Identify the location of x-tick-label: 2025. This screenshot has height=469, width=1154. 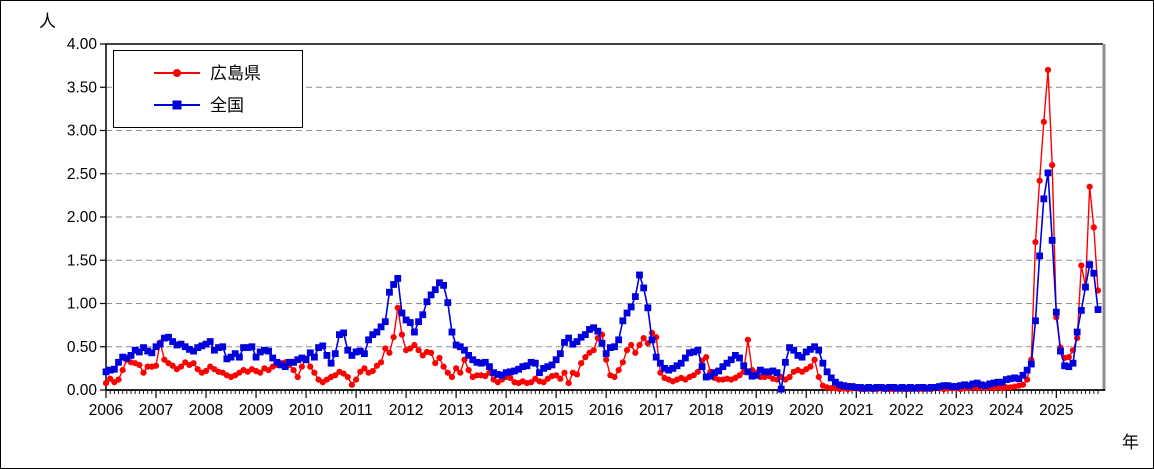
(1056, 410).